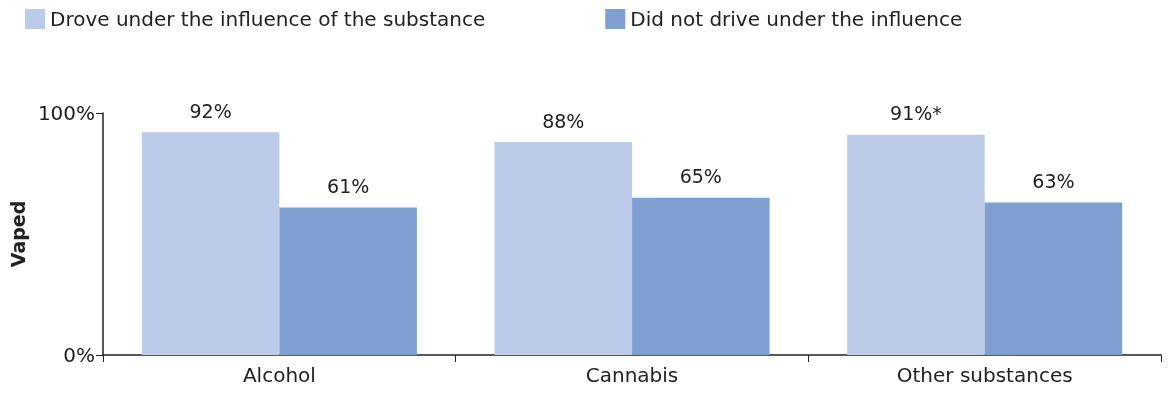  Describe the element at coordinates (632, 375) in the screenshot. I see `x-tick-label: Cannabis` at that location.